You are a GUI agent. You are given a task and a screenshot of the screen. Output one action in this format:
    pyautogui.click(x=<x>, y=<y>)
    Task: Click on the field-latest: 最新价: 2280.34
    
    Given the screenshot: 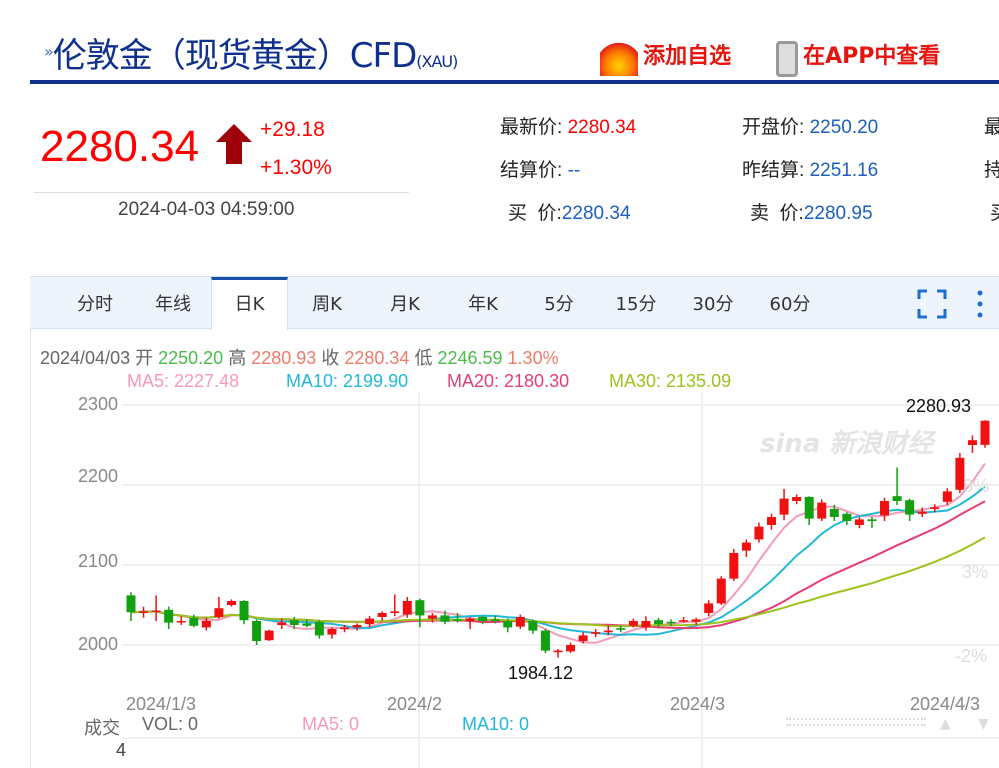 What is the action you would take?
    pyautogui.click(x=568, y=127)
    